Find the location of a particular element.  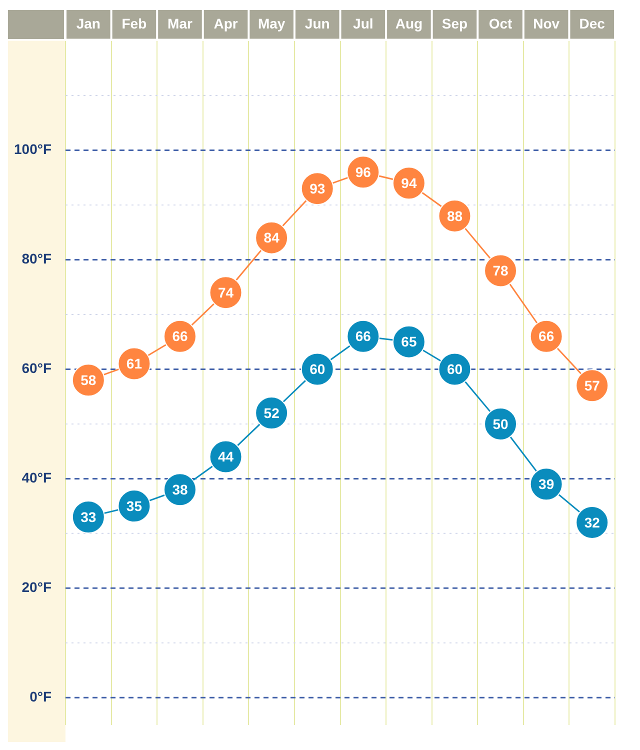

y-tick-label: 0°F is located at coordinates (41, 696).